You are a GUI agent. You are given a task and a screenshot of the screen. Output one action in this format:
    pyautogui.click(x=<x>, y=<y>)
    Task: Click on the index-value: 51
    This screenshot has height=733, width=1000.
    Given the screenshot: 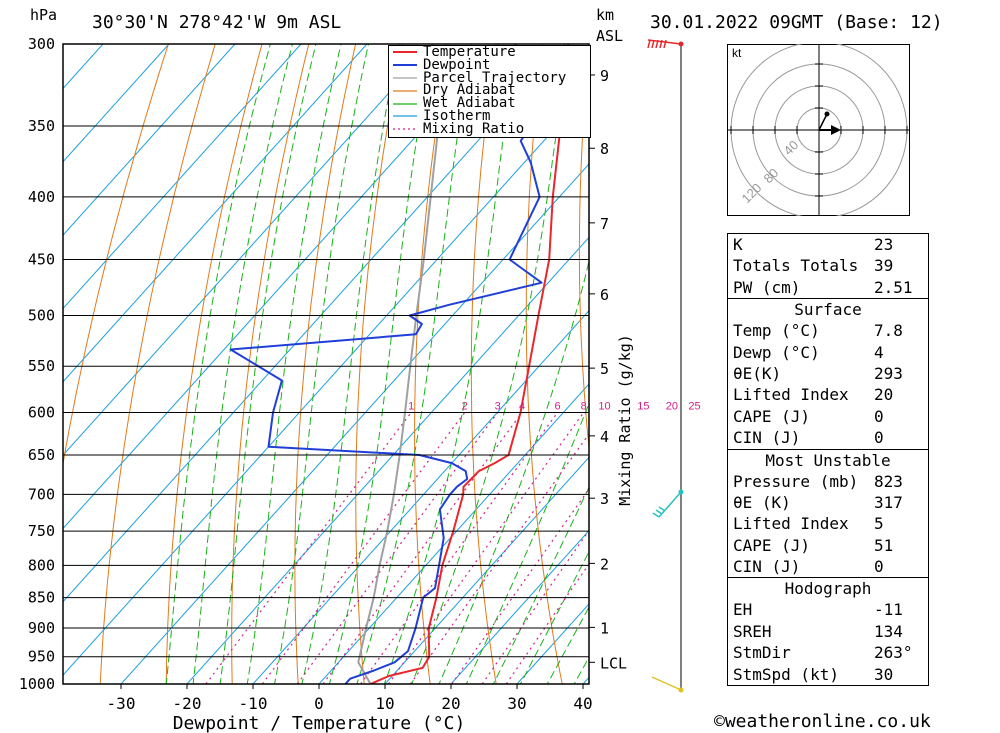 What is the action you would take?
    pyautogui.click(x=884, y=545)
    